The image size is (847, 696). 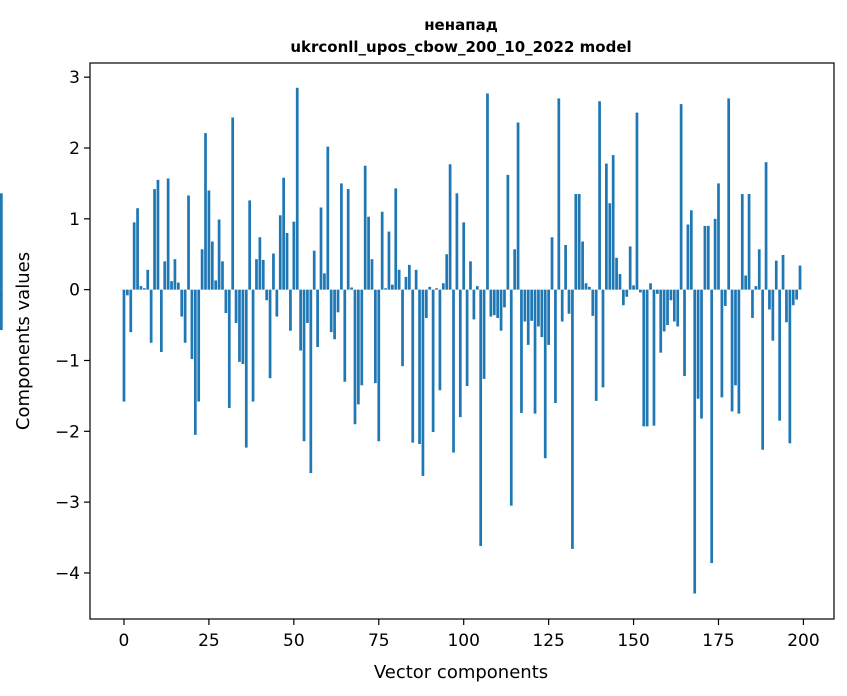 What do you see at coordinates (74, 291) in the screenshot?
I see `y-tick-label: 0` at bounding box center [74, 291].